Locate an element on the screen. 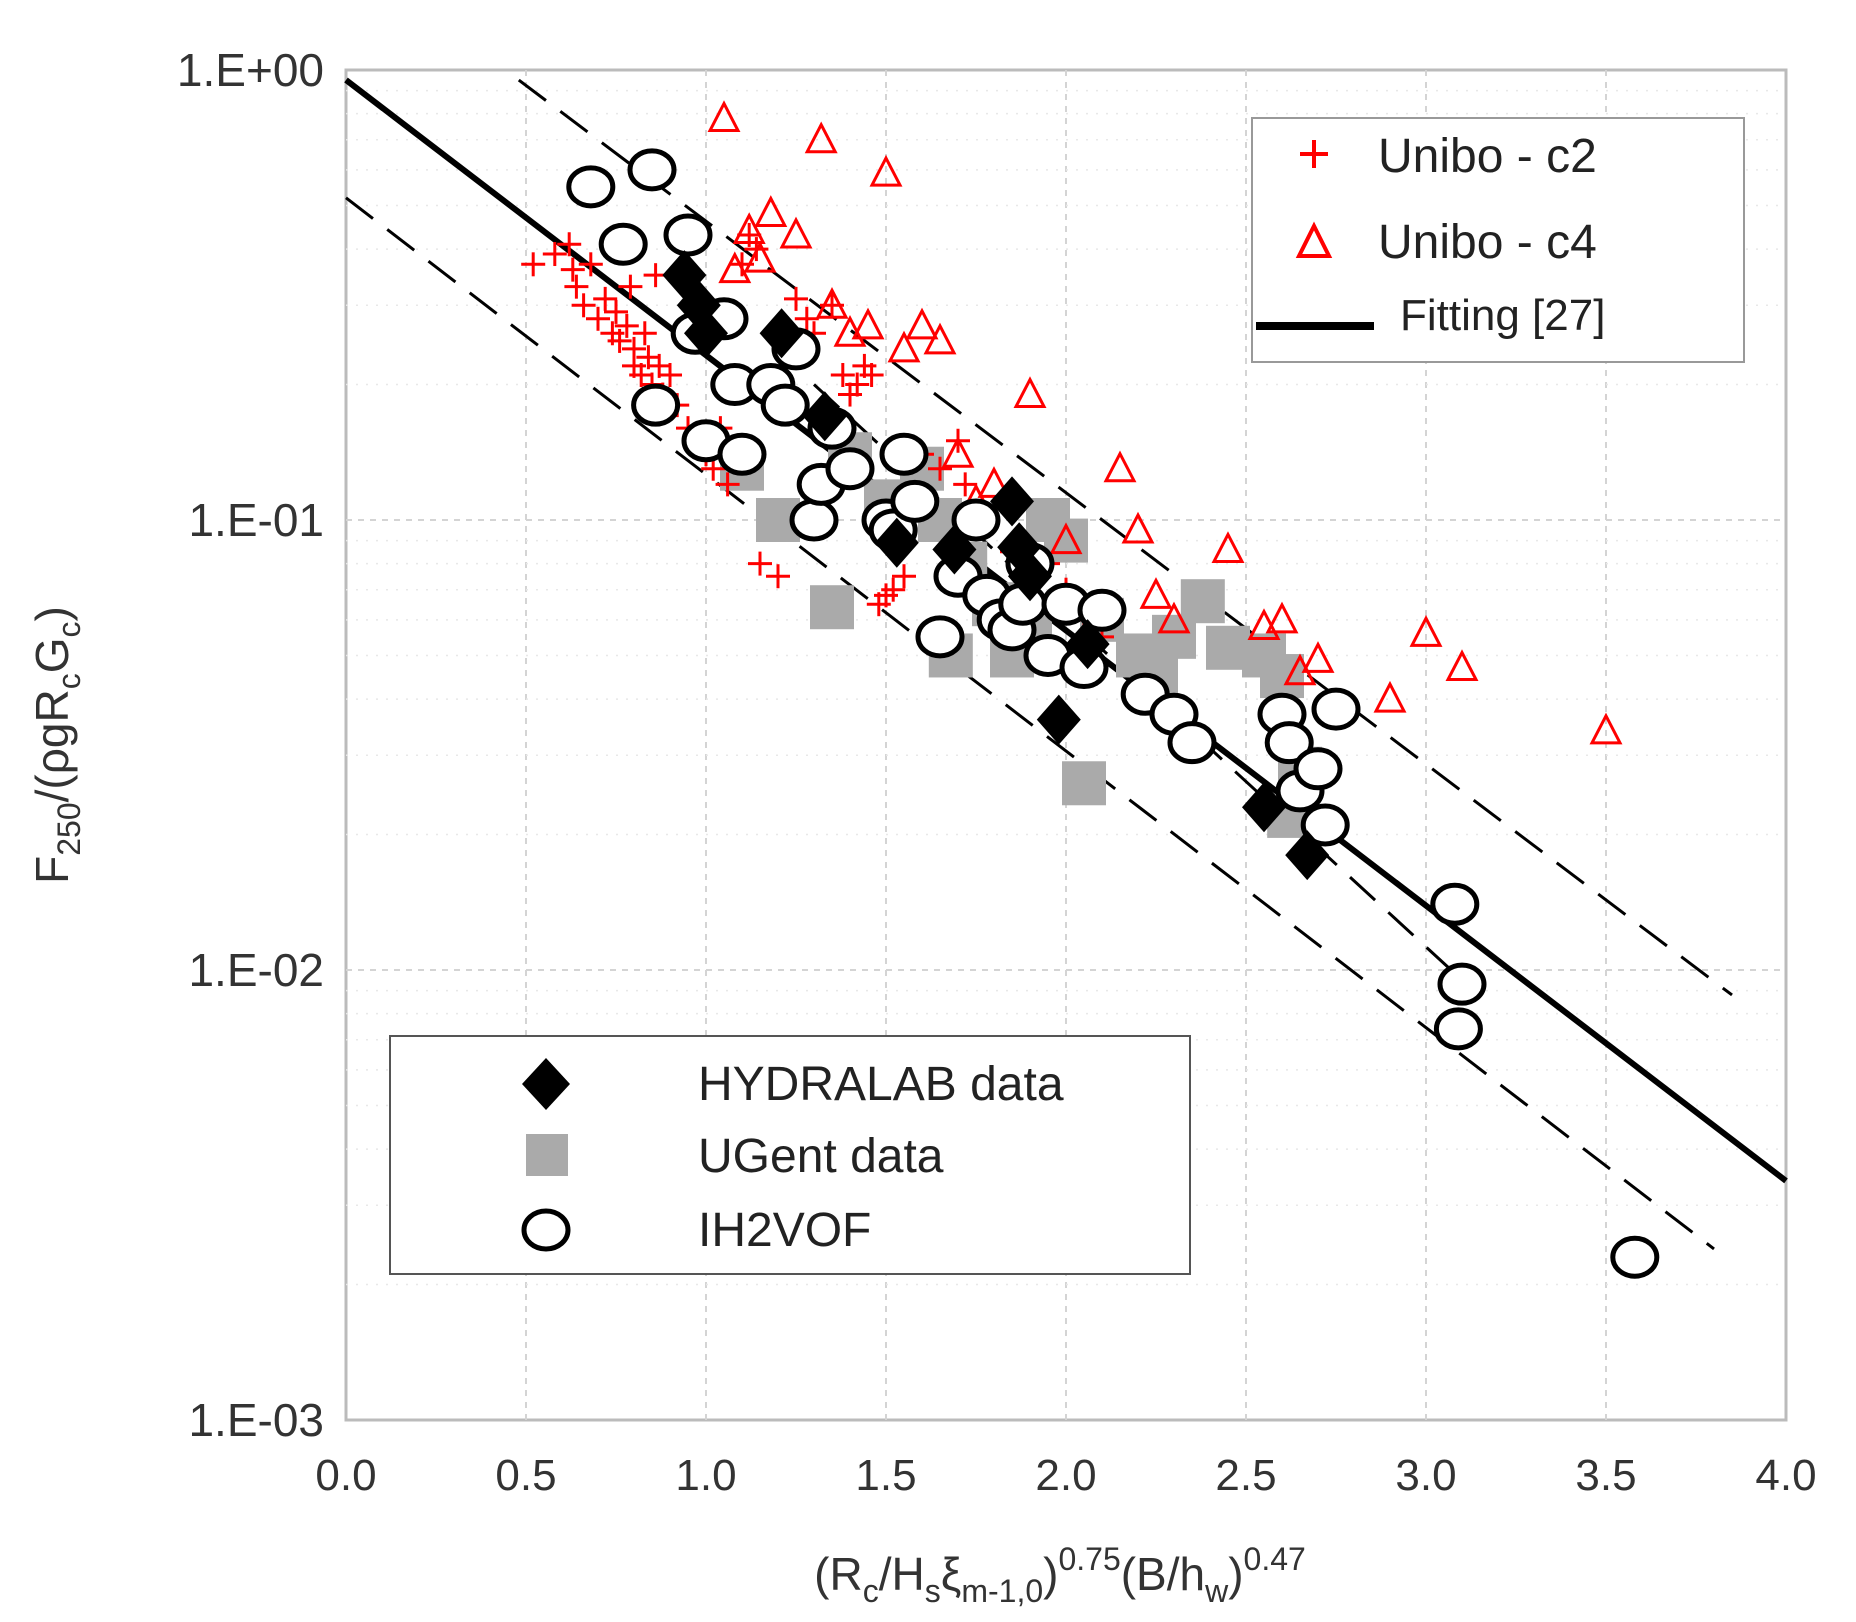 This screenshot has height=1622, width=1856. x-tick-label: 1.5 is located at coordinates (885, 1475).